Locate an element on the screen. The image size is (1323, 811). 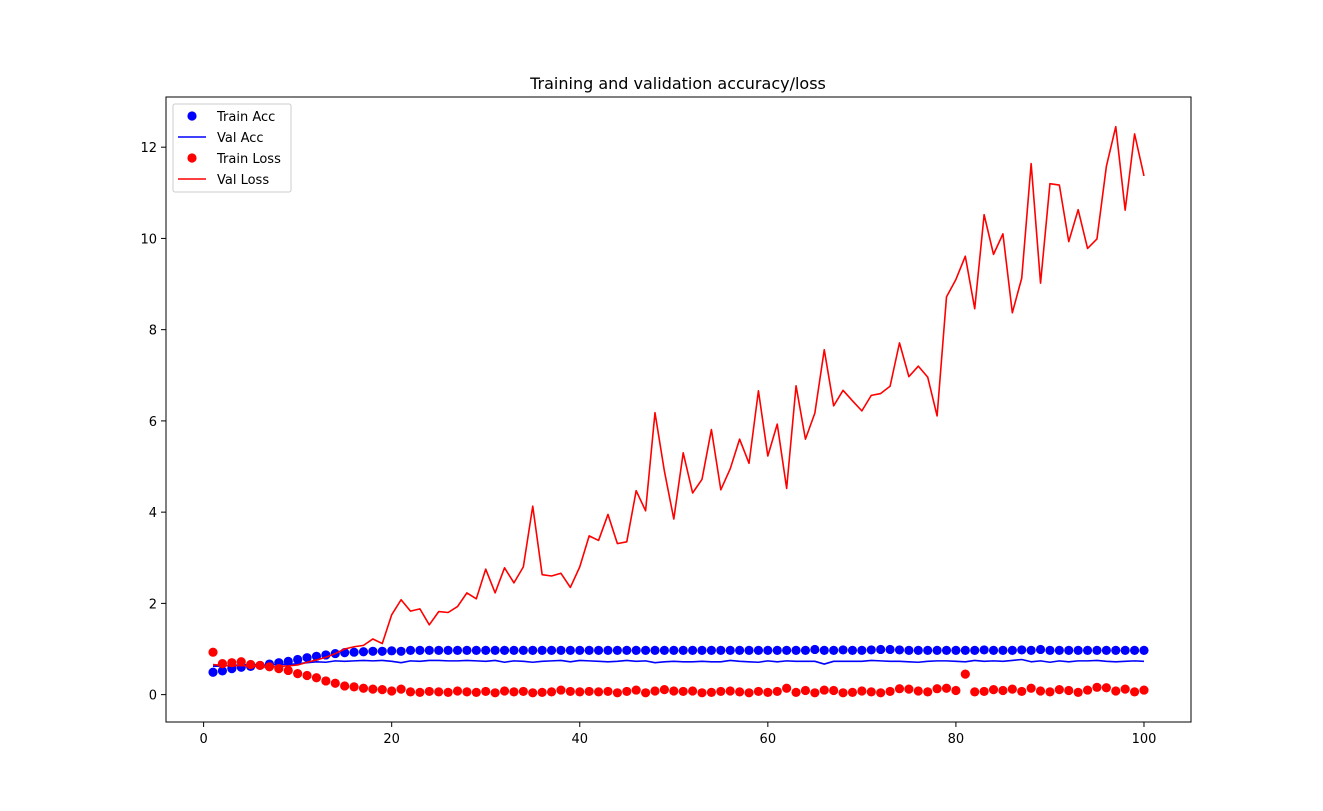
legend-label: Val Acc is located at coordinates (240, 138).